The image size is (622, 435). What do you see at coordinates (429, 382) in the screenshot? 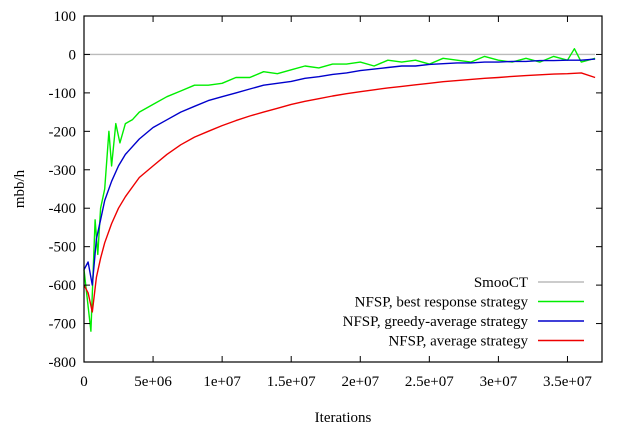
I see `x-tick-label: 2.5e+07` at bounding box center [429, 382].